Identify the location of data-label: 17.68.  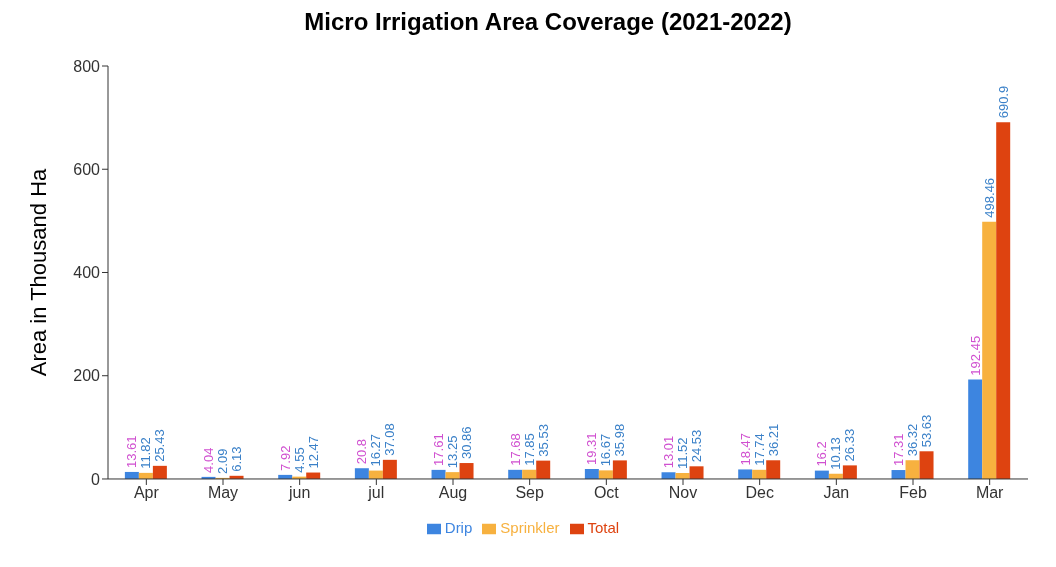
(515, 449).